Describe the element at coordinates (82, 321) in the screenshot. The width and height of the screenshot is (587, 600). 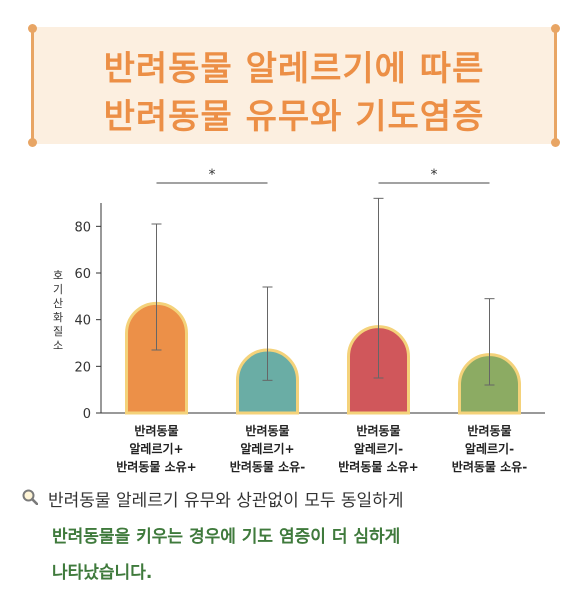
I see `y-tick-label: 40` at that location.